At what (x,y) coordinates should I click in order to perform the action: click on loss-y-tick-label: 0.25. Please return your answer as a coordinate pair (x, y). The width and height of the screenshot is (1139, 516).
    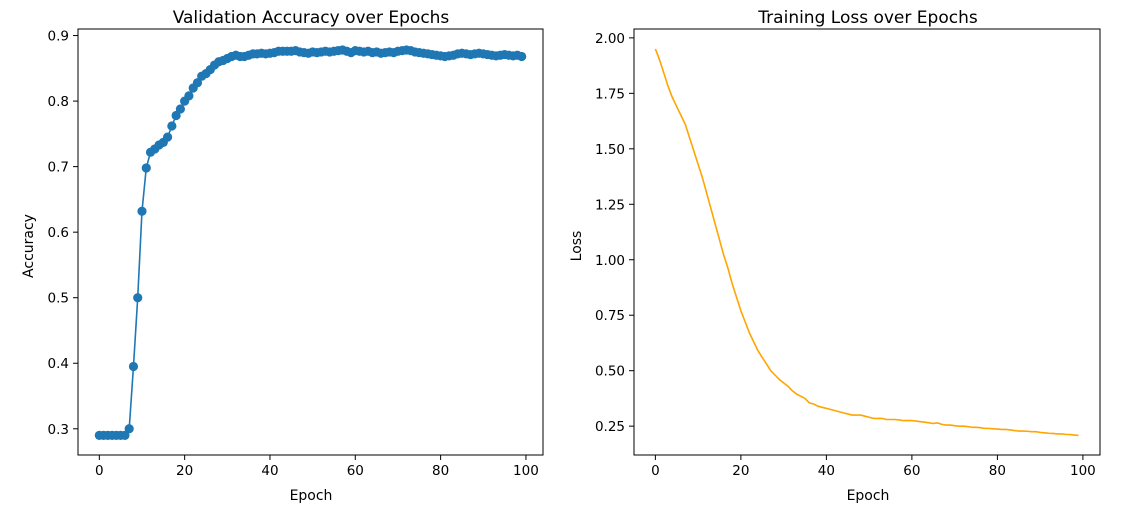
    Looking at the image, I should click on (610, 427).